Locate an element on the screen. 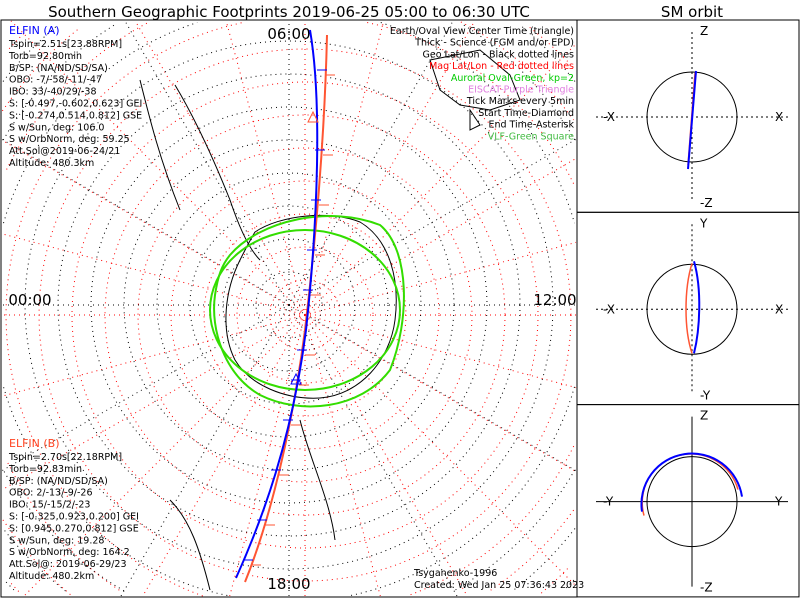 The height and width of the screenshot is (600, 800). elfin-a-track is located at coordinates (277, 304).